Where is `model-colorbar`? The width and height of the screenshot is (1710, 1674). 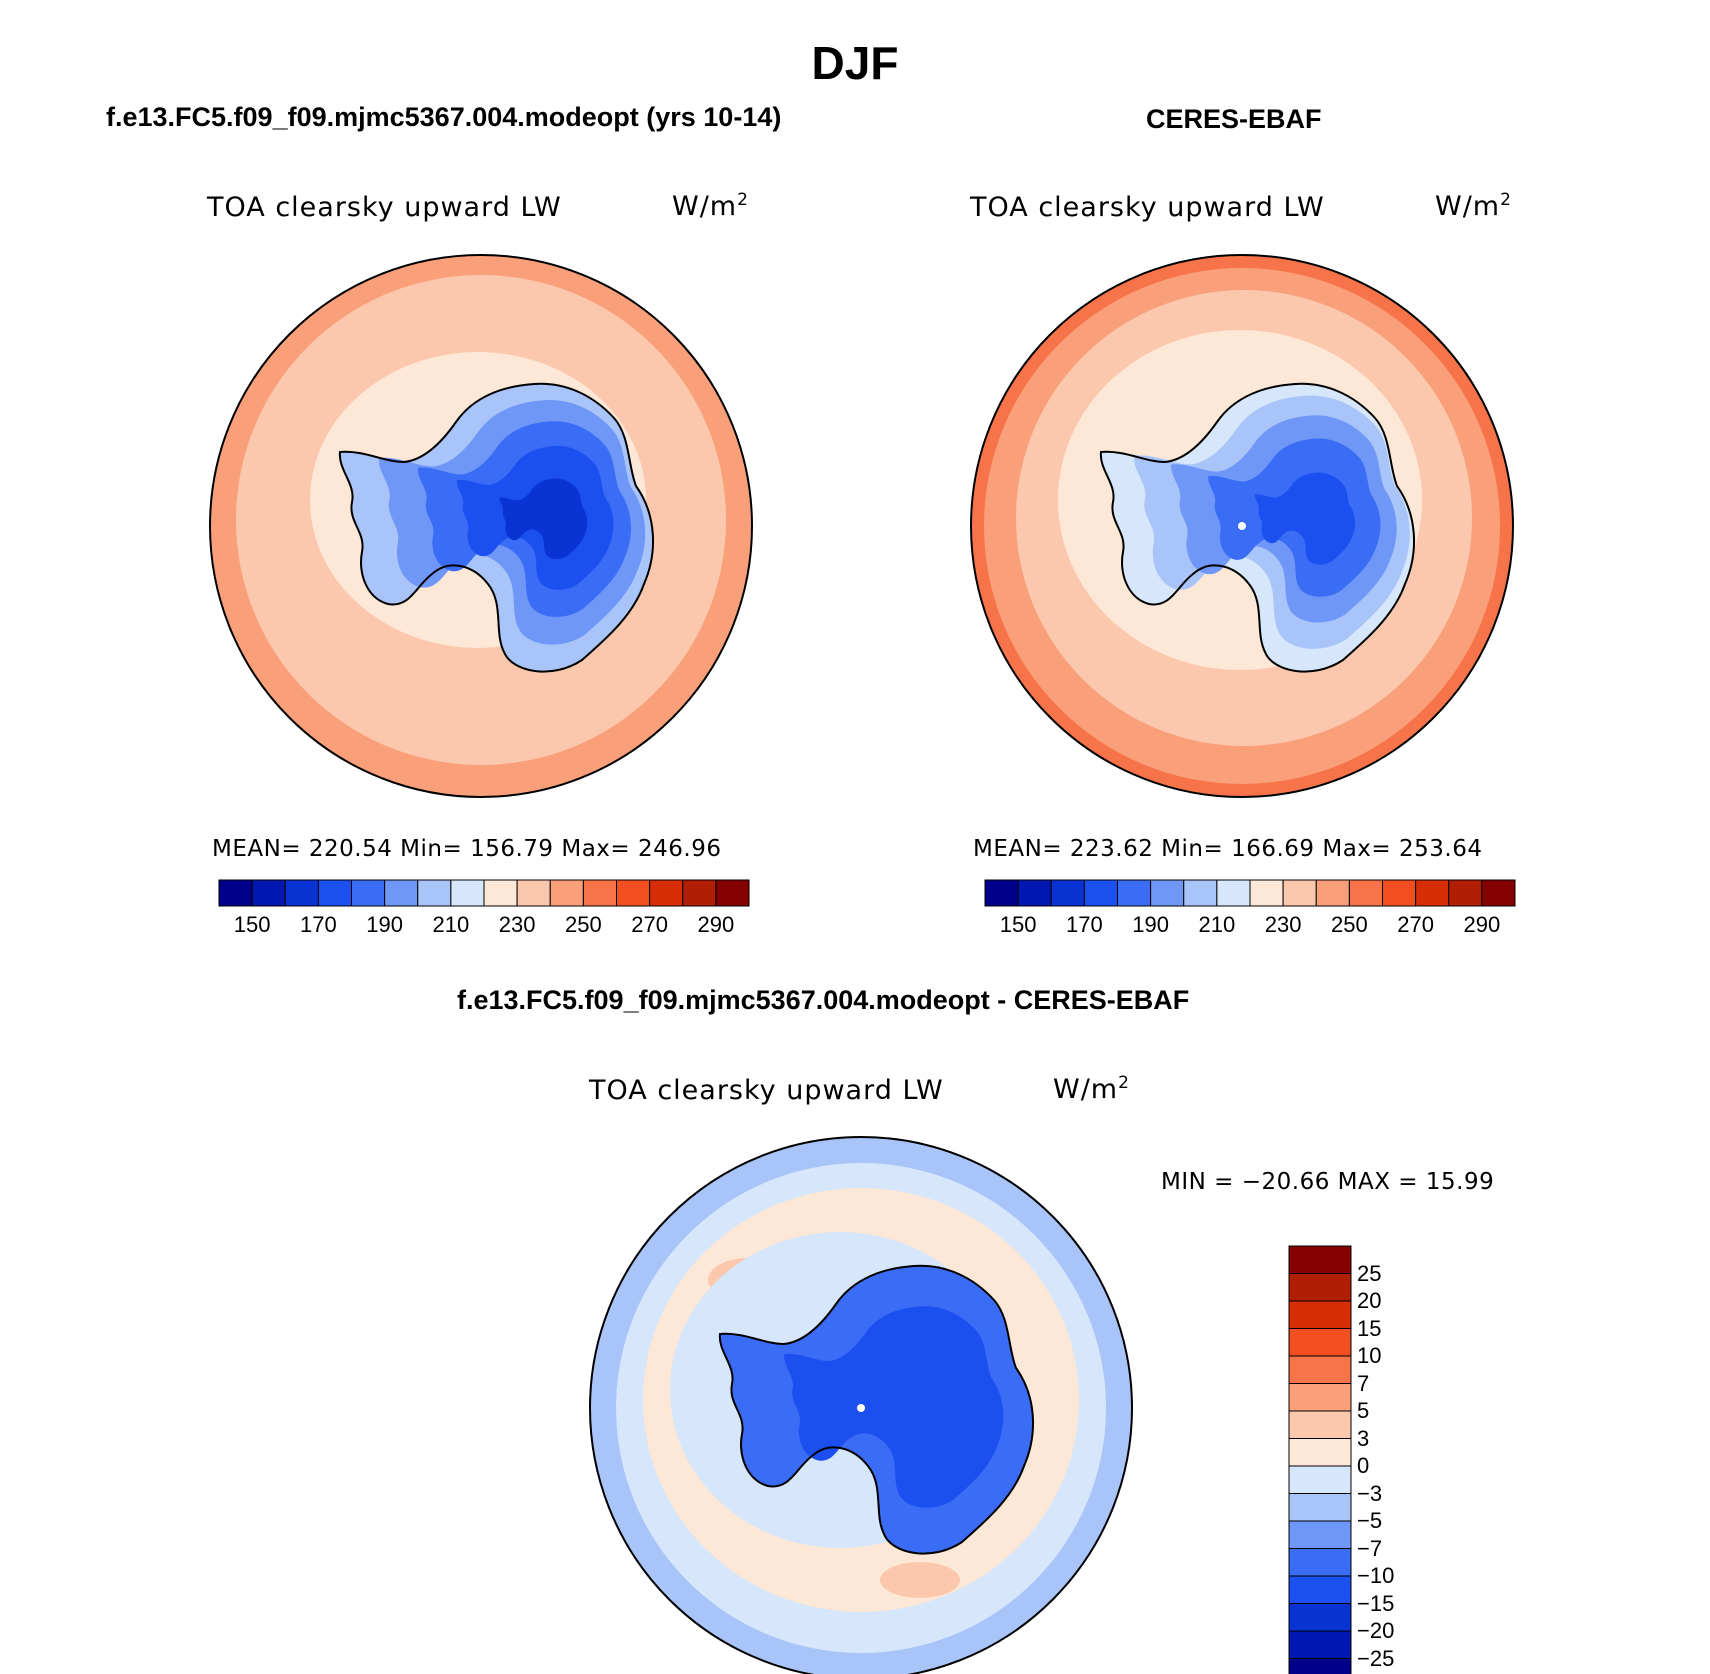 model-colorbar is located at coordinates (484, 893).